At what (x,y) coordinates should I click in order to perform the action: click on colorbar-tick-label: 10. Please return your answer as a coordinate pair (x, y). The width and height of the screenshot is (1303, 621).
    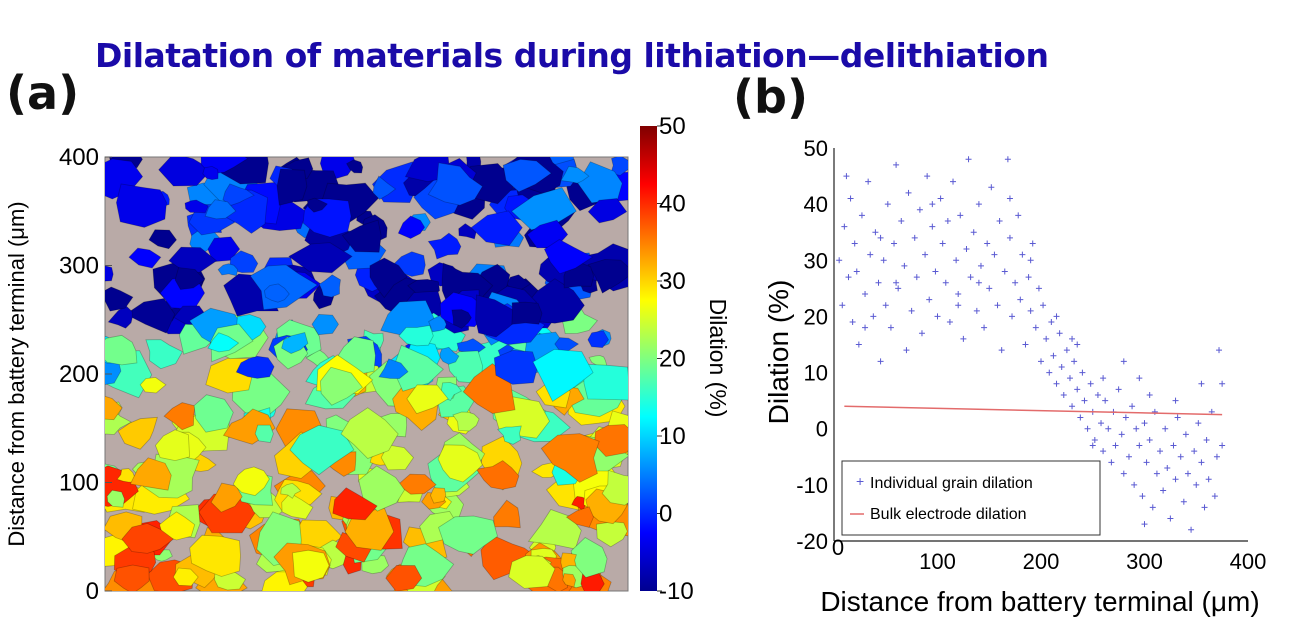
    Looking at the image, I should click on (672, 436).